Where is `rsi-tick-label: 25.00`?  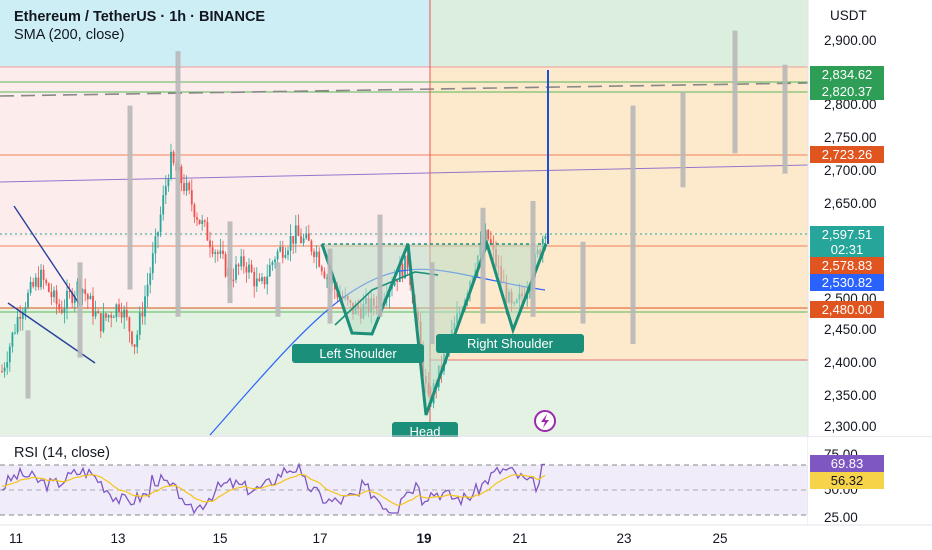
rsi-tick-label: 25.00 is located at coordinates (841, 517).